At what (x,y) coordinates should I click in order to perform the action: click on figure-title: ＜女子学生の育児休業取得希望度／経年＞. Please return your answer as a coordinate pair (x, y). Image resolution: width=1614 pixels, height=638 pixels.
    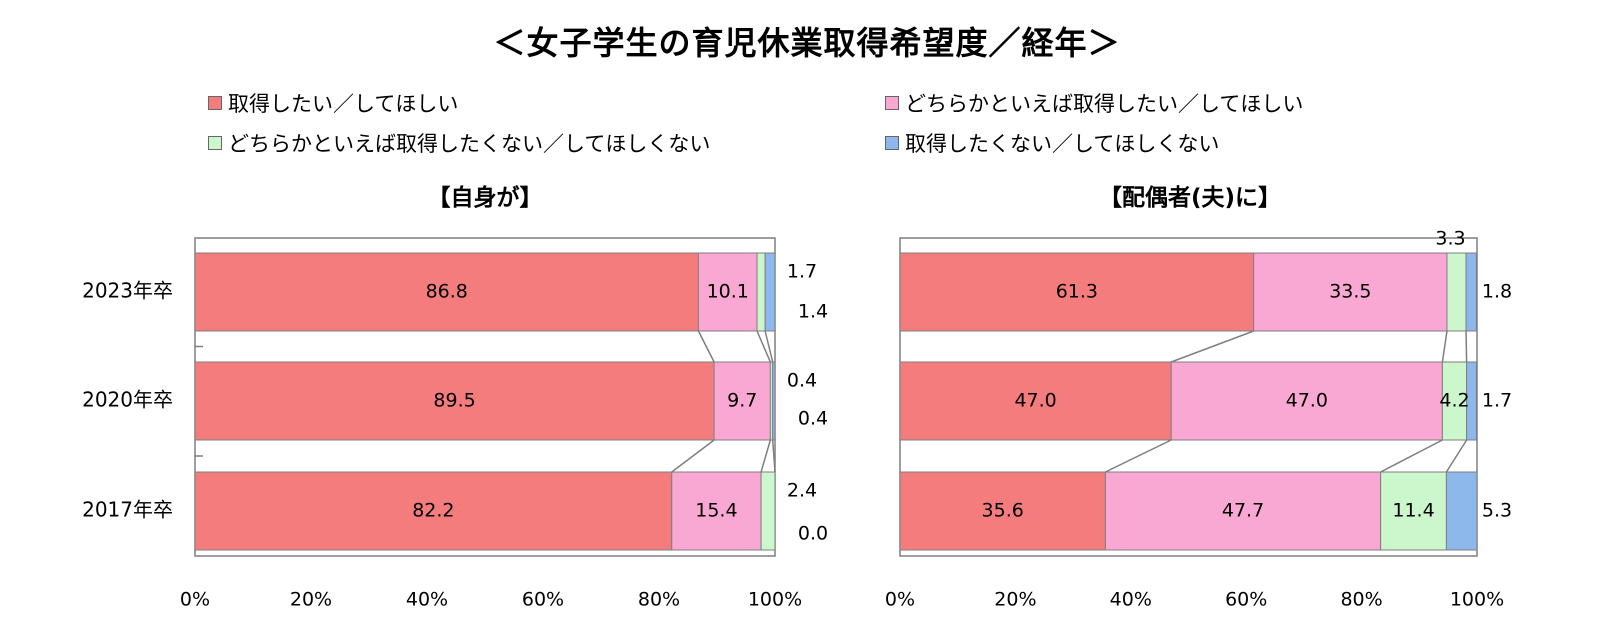
    Looking at the image, I should click on (807, 43).